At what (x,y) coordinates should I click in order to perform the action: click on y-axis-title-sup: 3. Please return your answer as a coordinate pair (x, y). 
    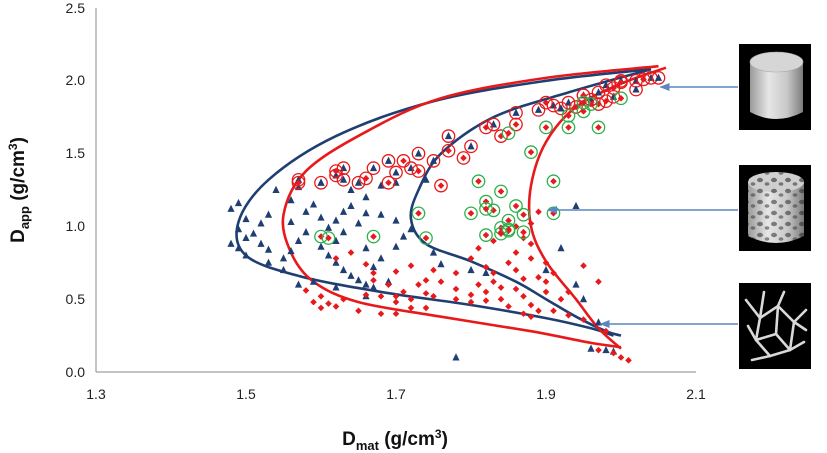
    Looking at the image, I should click on (13, 146).